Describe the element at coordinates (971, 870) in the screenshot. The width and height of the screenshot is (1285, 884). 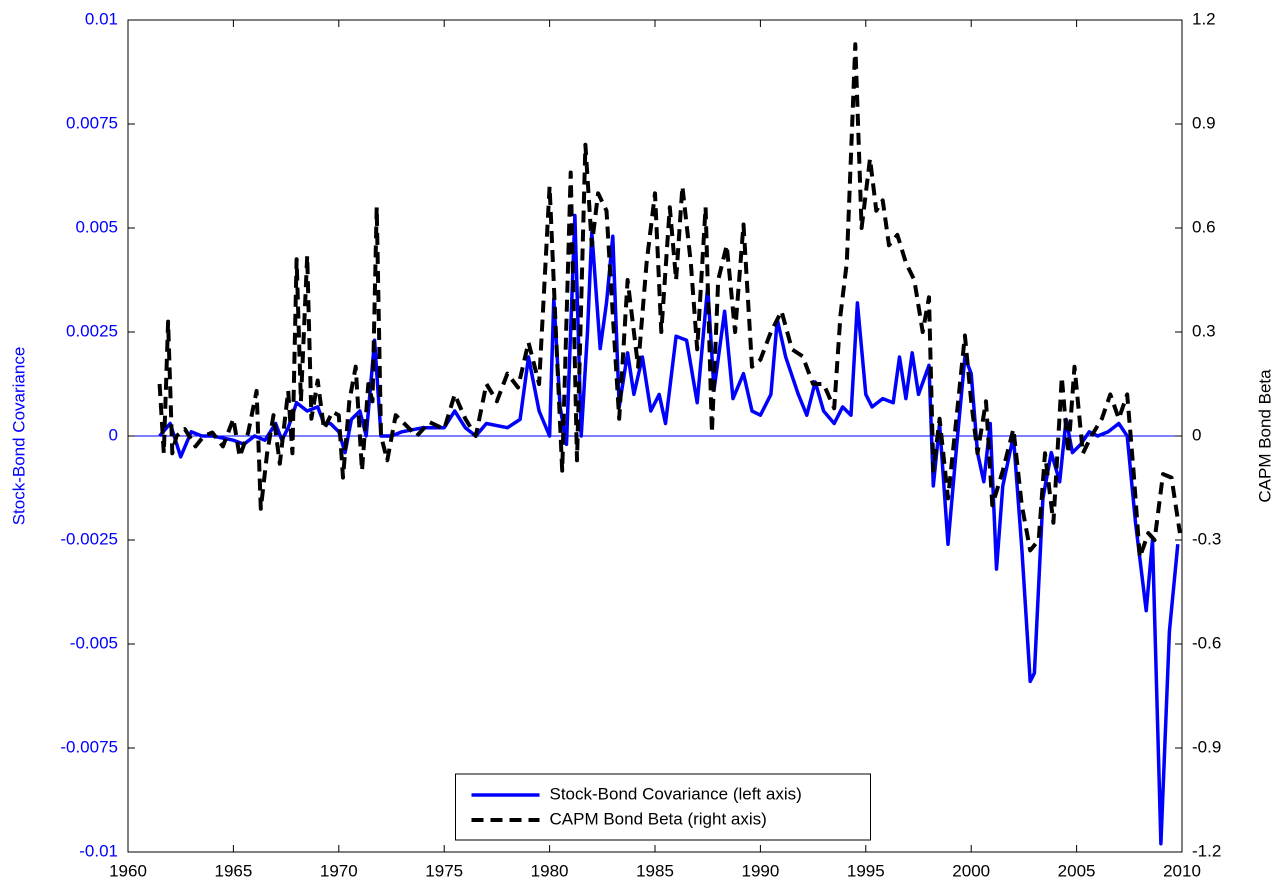
I see `x-tick-label: 2000` at that location.